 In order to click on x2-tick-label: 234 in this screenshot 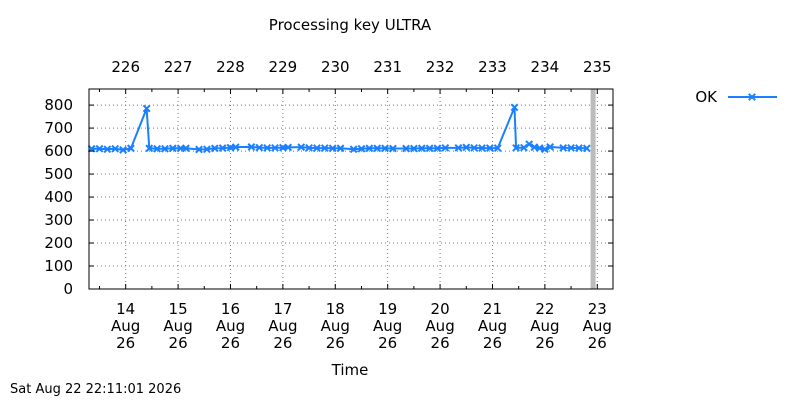, I will do `click(545, 67)`.